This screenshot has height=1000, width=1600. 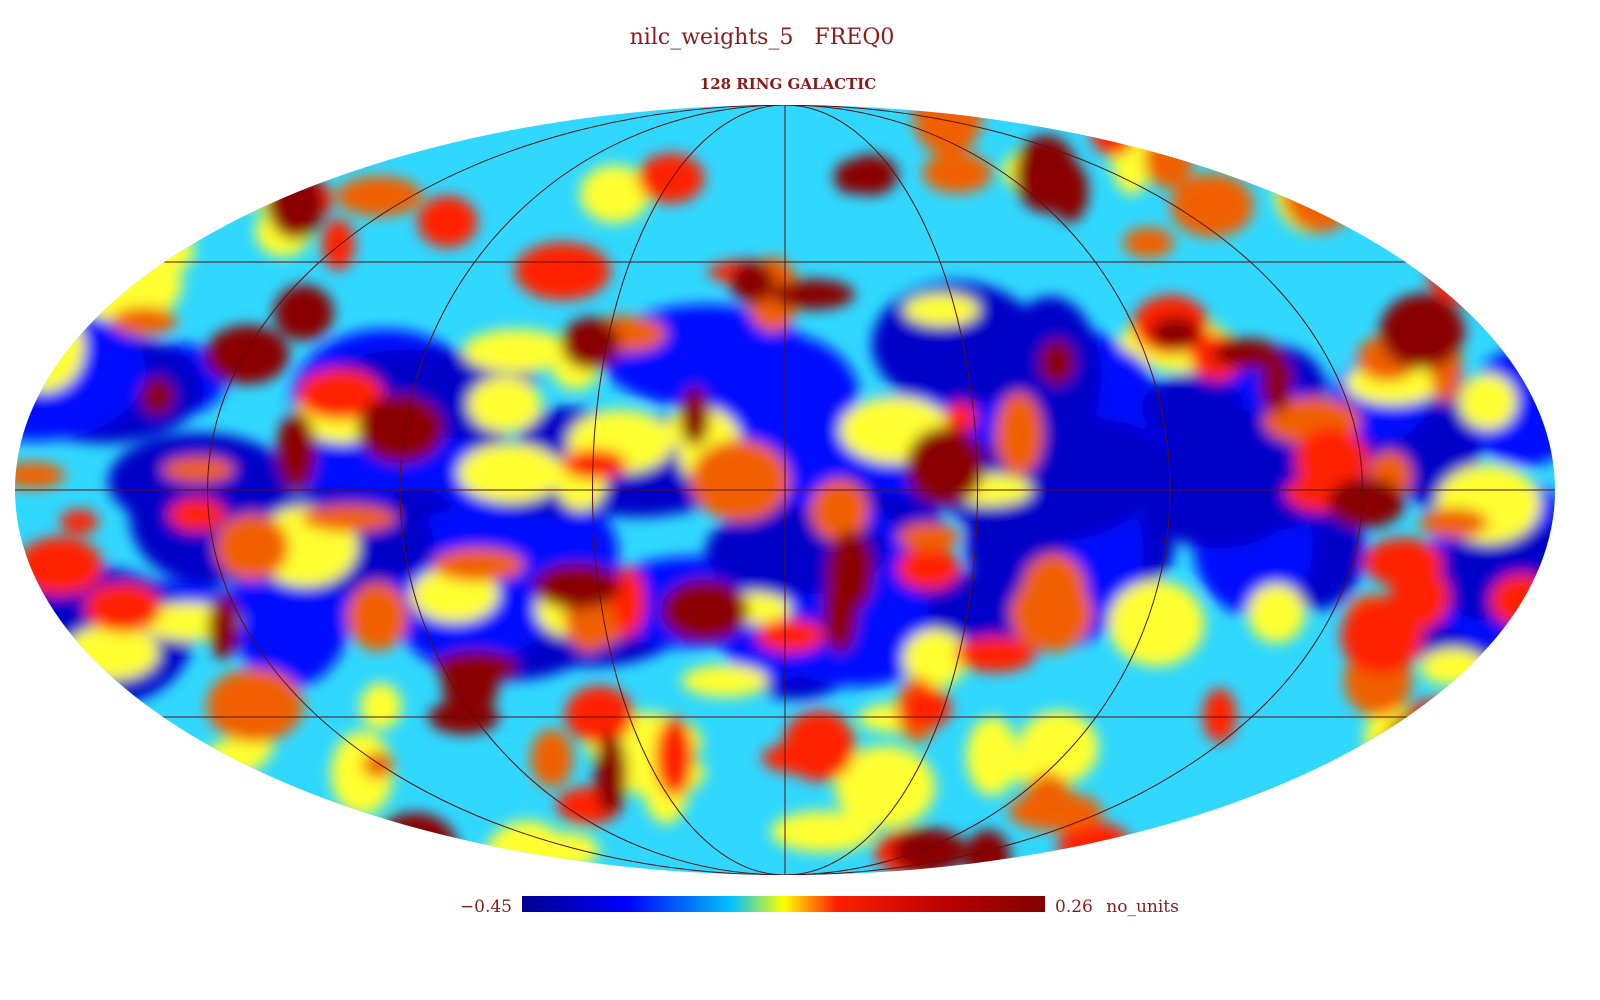 What do you see at coordinates (1142, 907) in the screenshot?
I see `colorbar-unit: no_units` at bounding box center [1142, 907].